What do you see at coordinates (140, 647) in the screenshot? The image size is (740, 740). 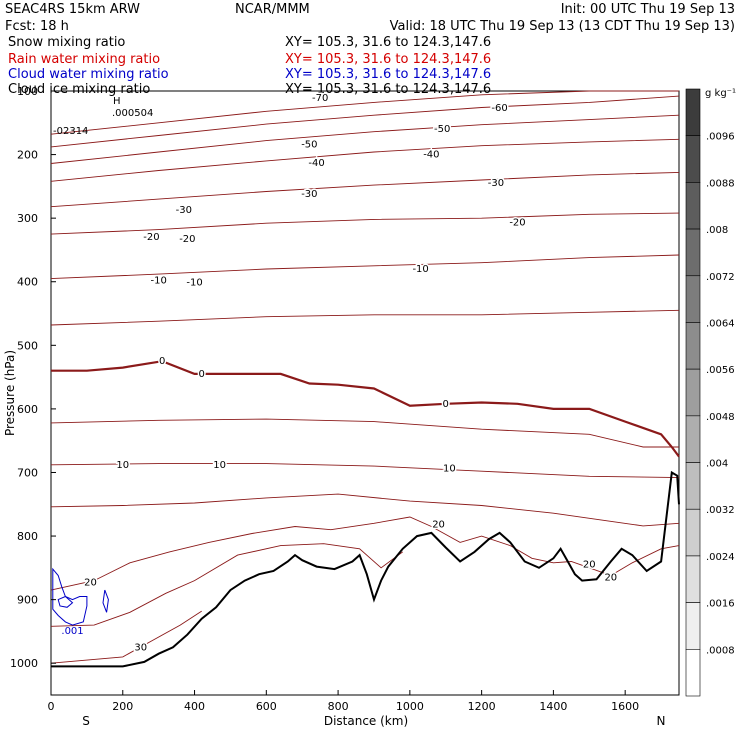 I see `isotherm-label: 30` at bounding box center [140, 647].